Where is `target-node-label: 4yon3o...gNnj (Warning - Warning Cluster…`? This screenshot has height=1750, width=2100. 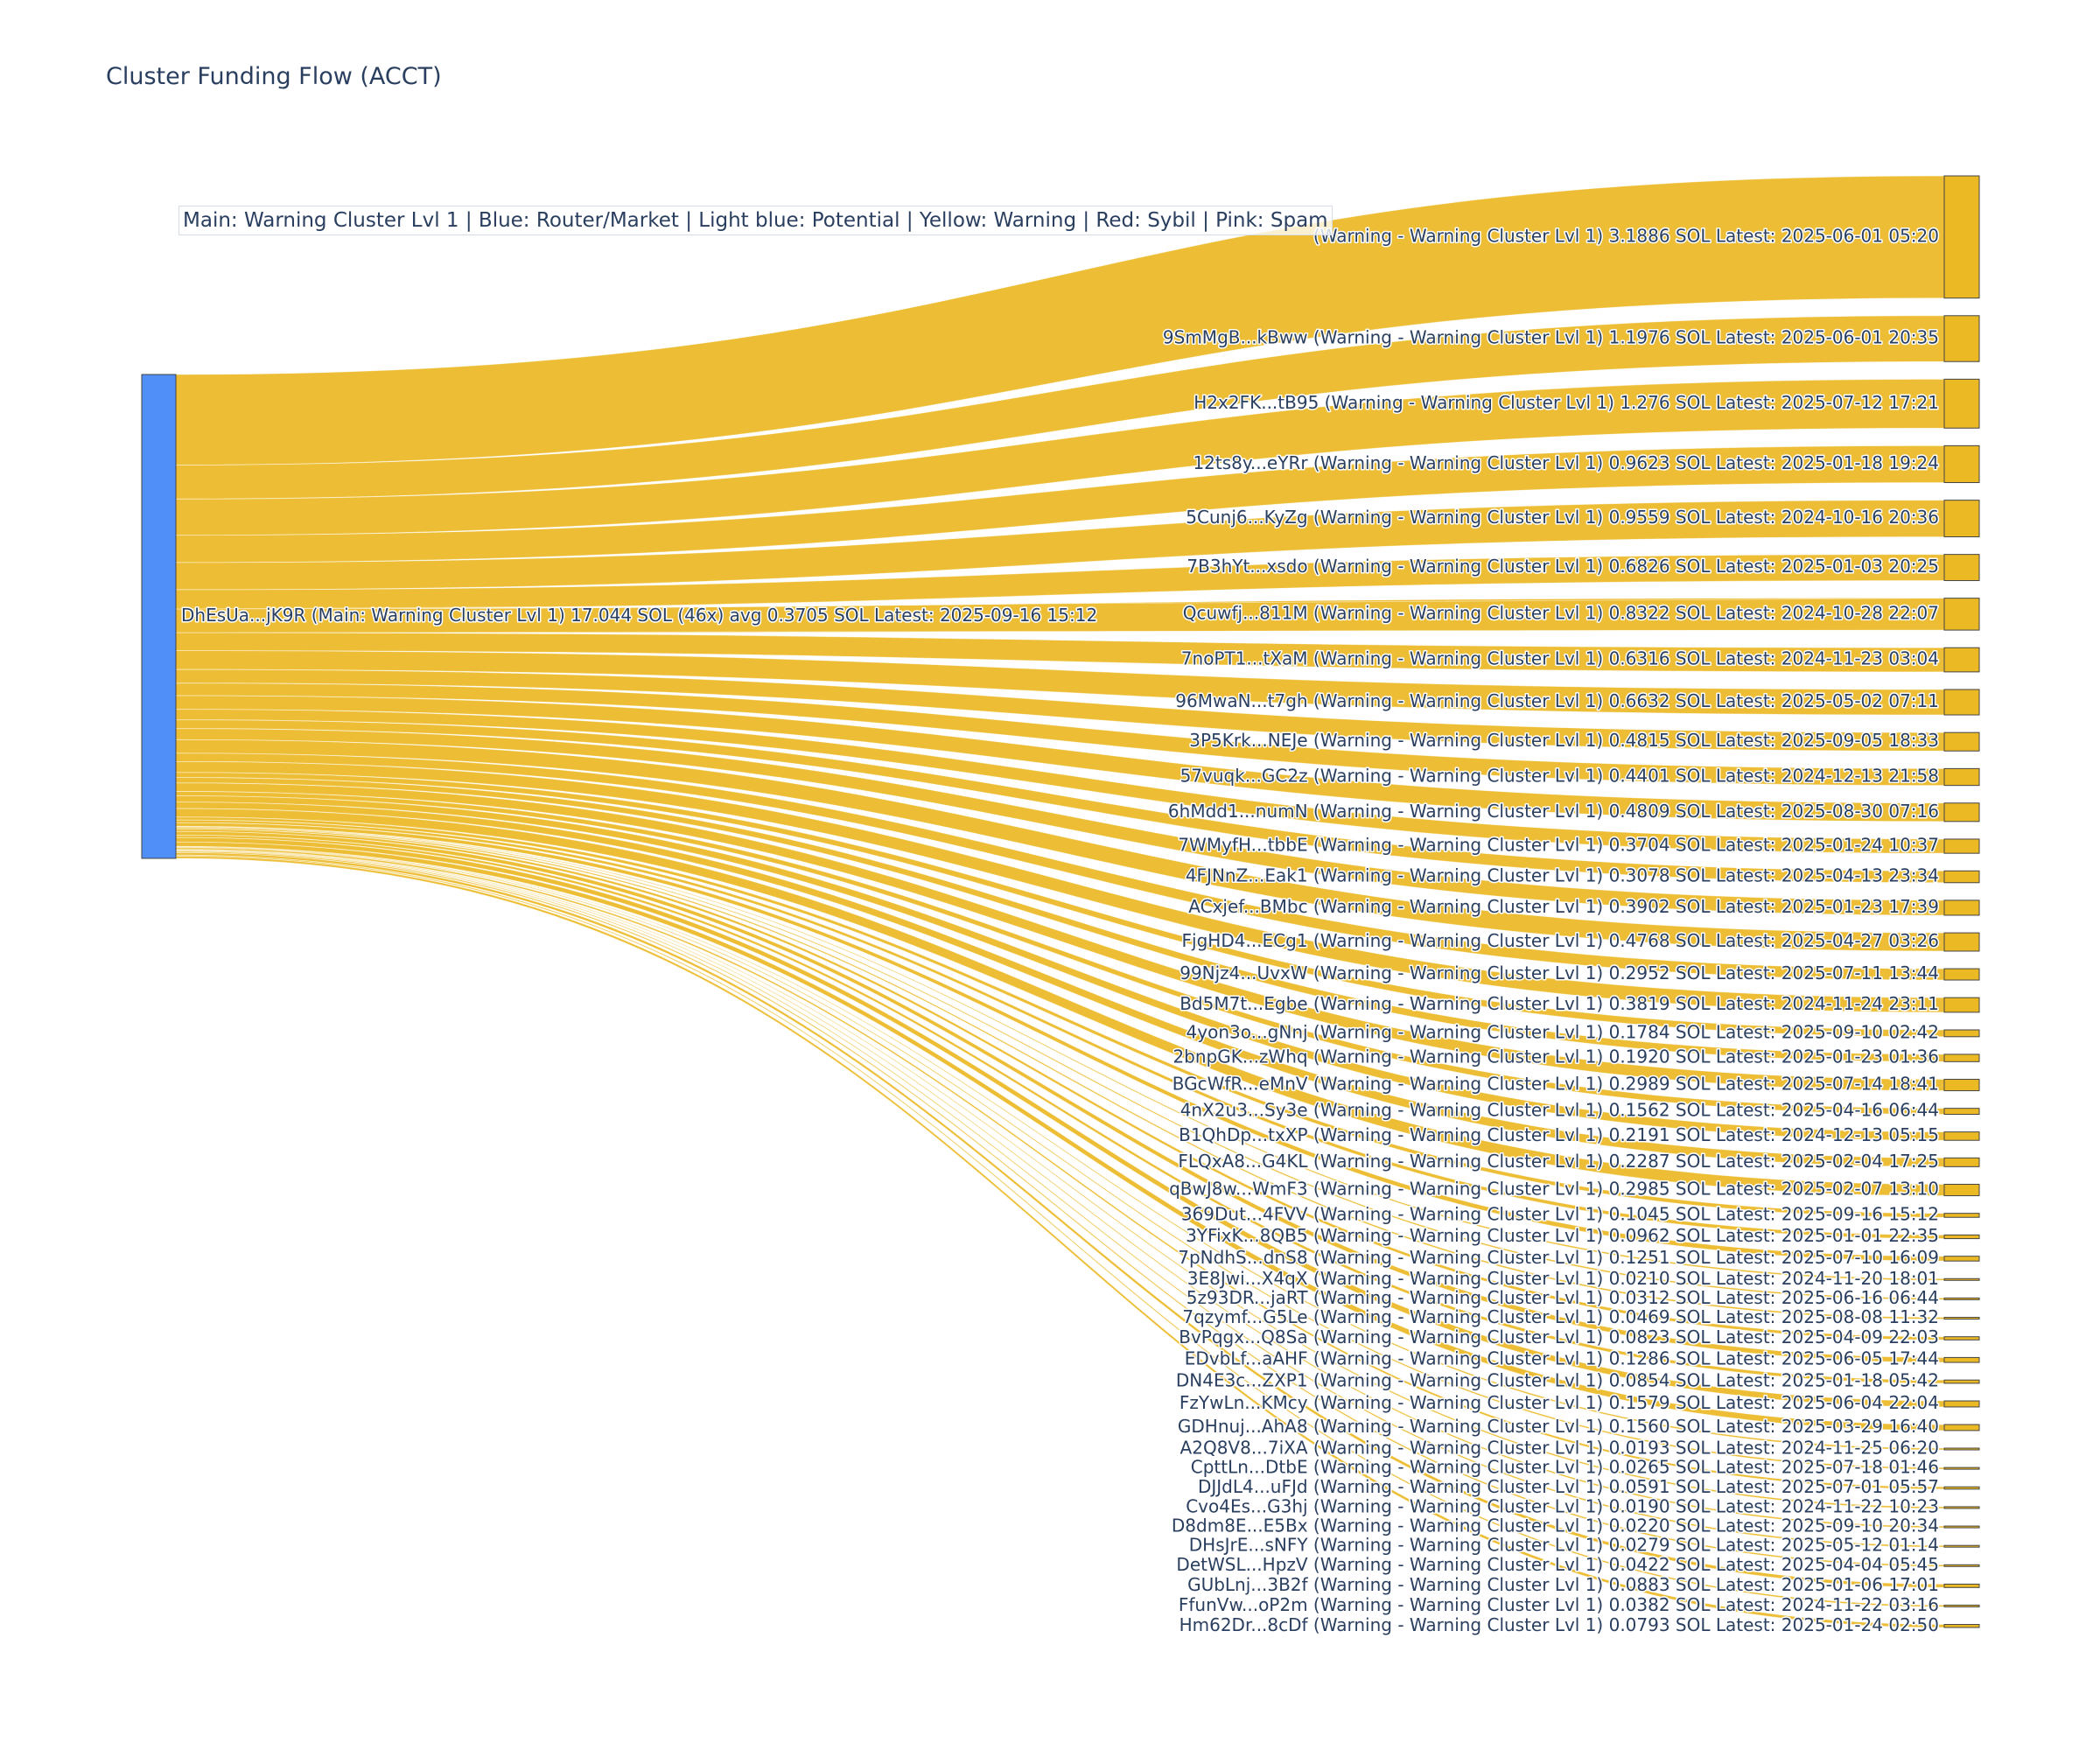
target-node-label: 4yon3o...gNnj (Warning - Warning Cluster… is located at coordinates (1562, 1031).